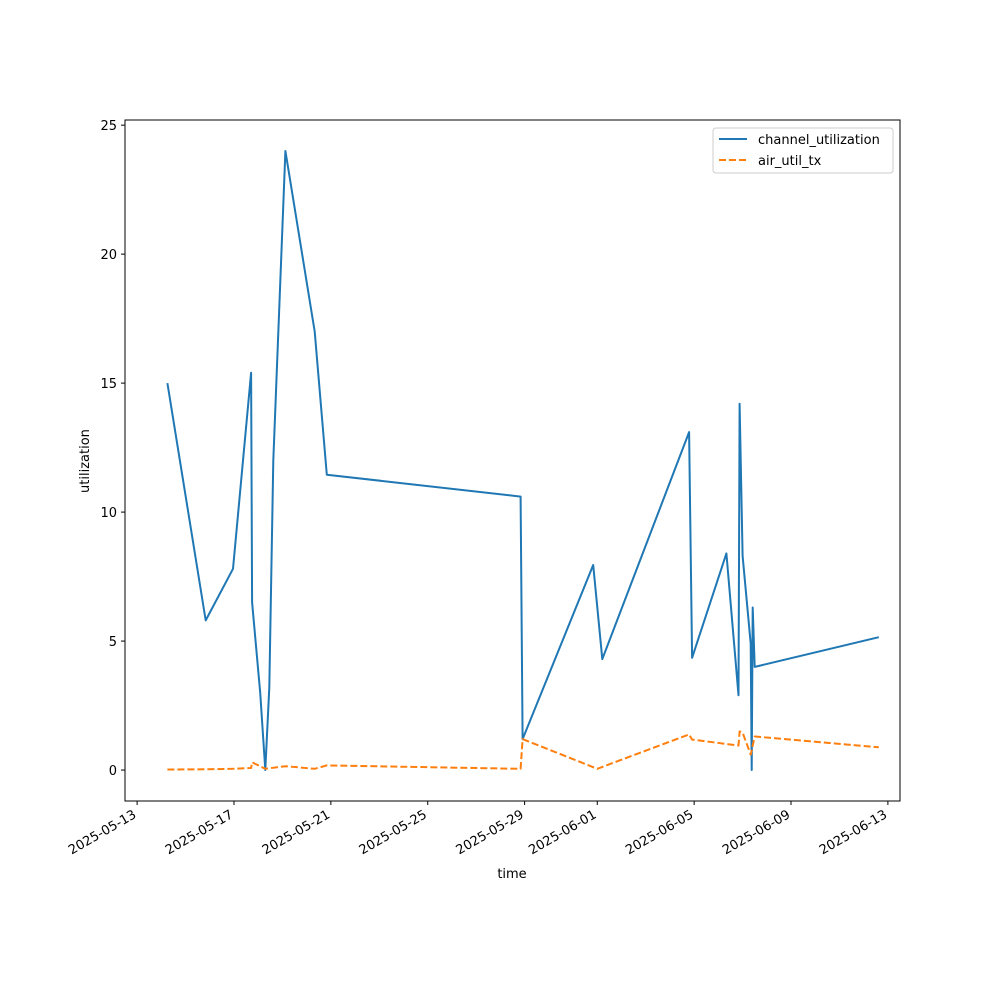  Describe the element at coordinates (819, 140) in the screenshot. I see `legend-label-channel-utilization: channel_utilization` at that location.